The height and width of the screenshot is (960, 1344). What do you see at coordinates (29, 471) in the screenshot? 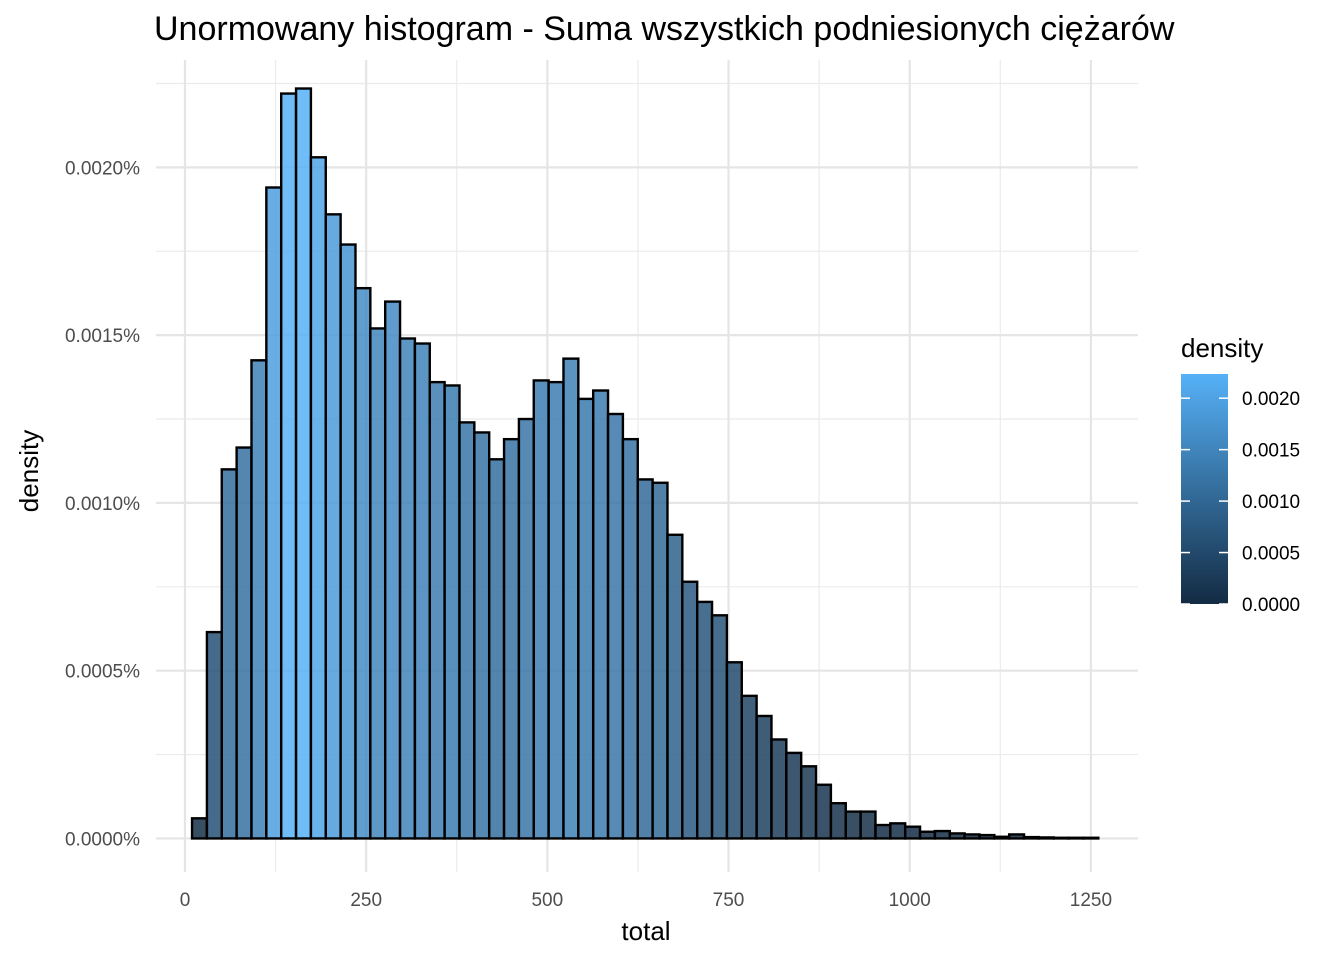
I see `y-axis-title: density` at bounding box center [29, 471].